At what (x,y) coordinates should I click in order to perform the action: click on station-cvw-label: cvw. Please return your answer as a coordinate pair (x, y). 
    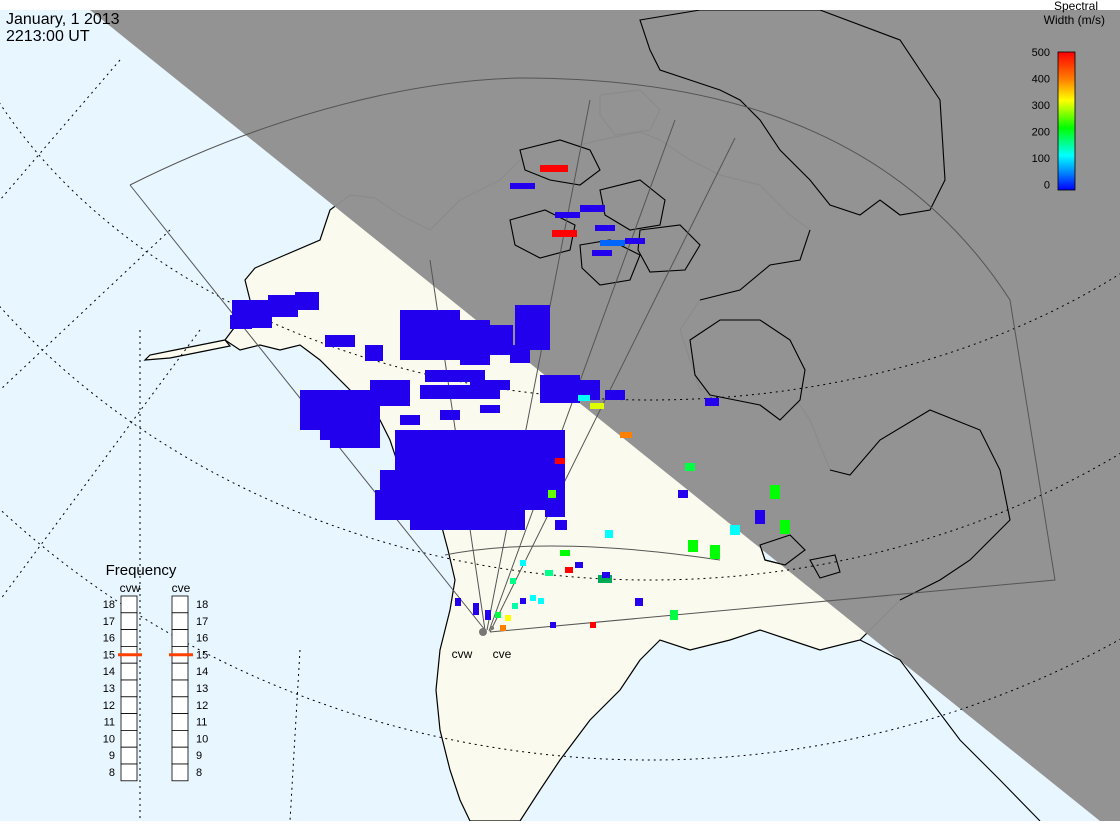
    Looking at the image, I should click on (462, 654).